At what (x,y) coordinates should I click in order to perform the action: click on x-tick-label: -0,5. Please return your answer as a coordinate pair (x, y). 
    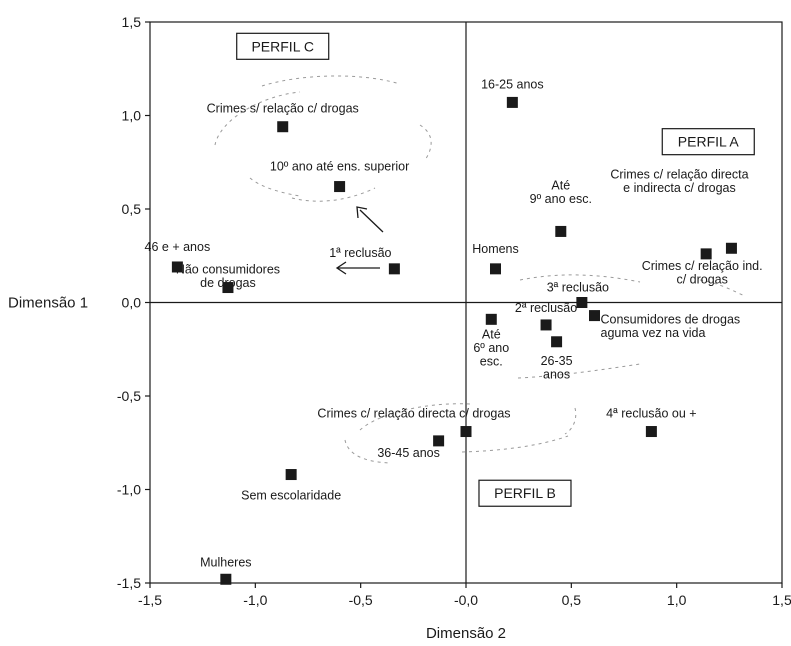
    Looking at the image, I should click on (361, 600).